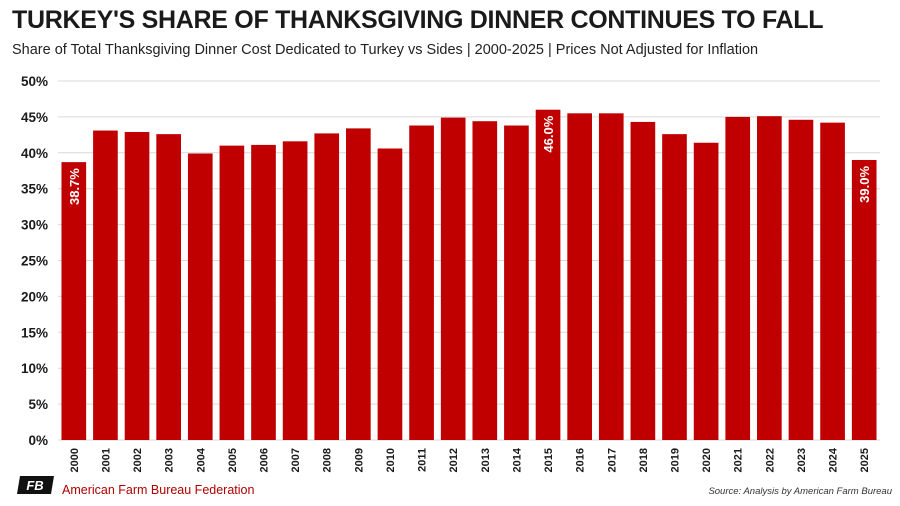 This screenshot has height=506, width=900. What do you see at coordinates (644, 460) in the screenshot?
I see `x-tick-label: 2018` at bounding box center [644, 460].